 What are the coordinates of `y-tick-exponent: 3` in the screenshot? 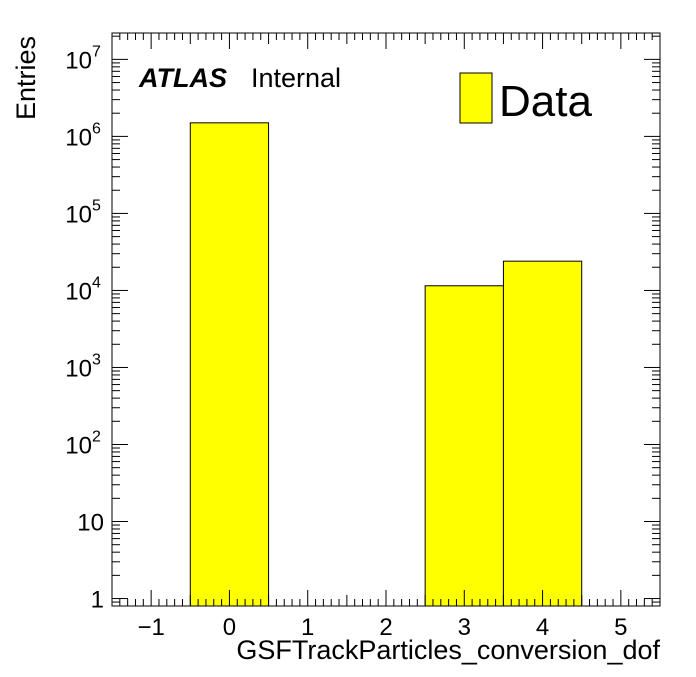 It's located at (96, 359).